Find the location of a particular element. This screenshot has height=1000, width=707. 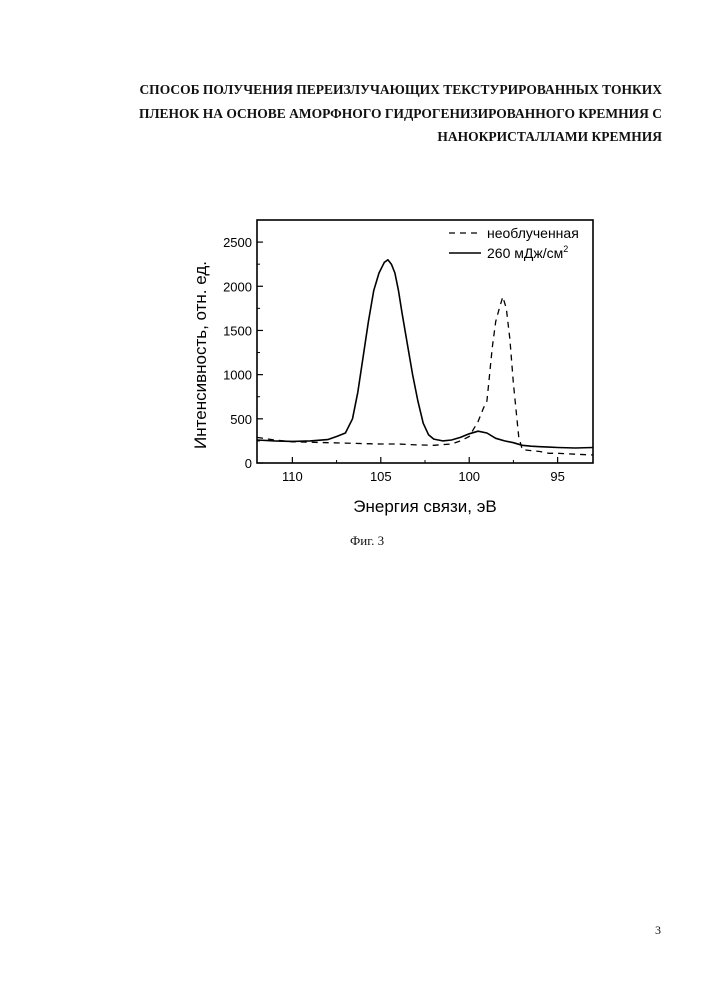

legend-label-irradiated-sup: 2 is located at coordinates (565, 249).